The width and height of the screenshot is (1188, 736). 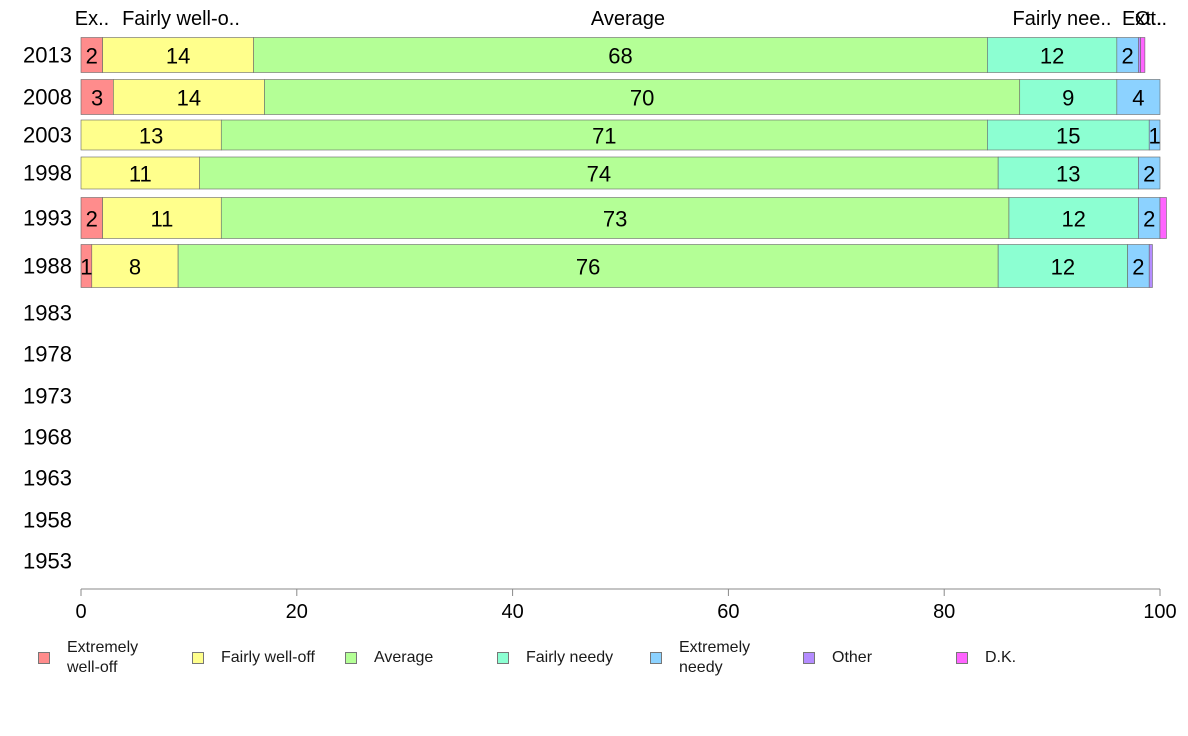 What do you see at coordinates (852, 657) in the screenshot?
I see `legend-label: Other` at bounding box center [852, 657].